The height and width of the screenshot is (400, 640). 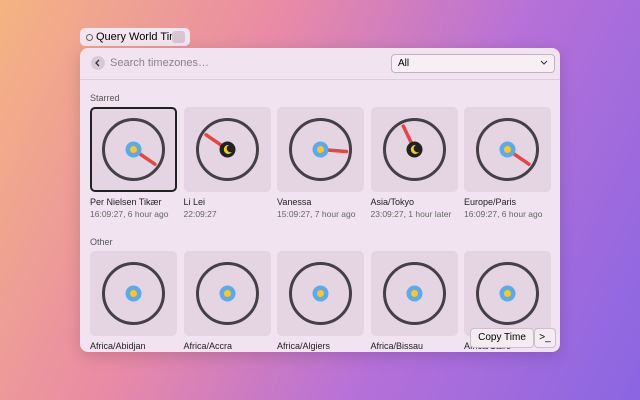 I want to click on window-tag: Query World Time, so click(x=135, y=37).